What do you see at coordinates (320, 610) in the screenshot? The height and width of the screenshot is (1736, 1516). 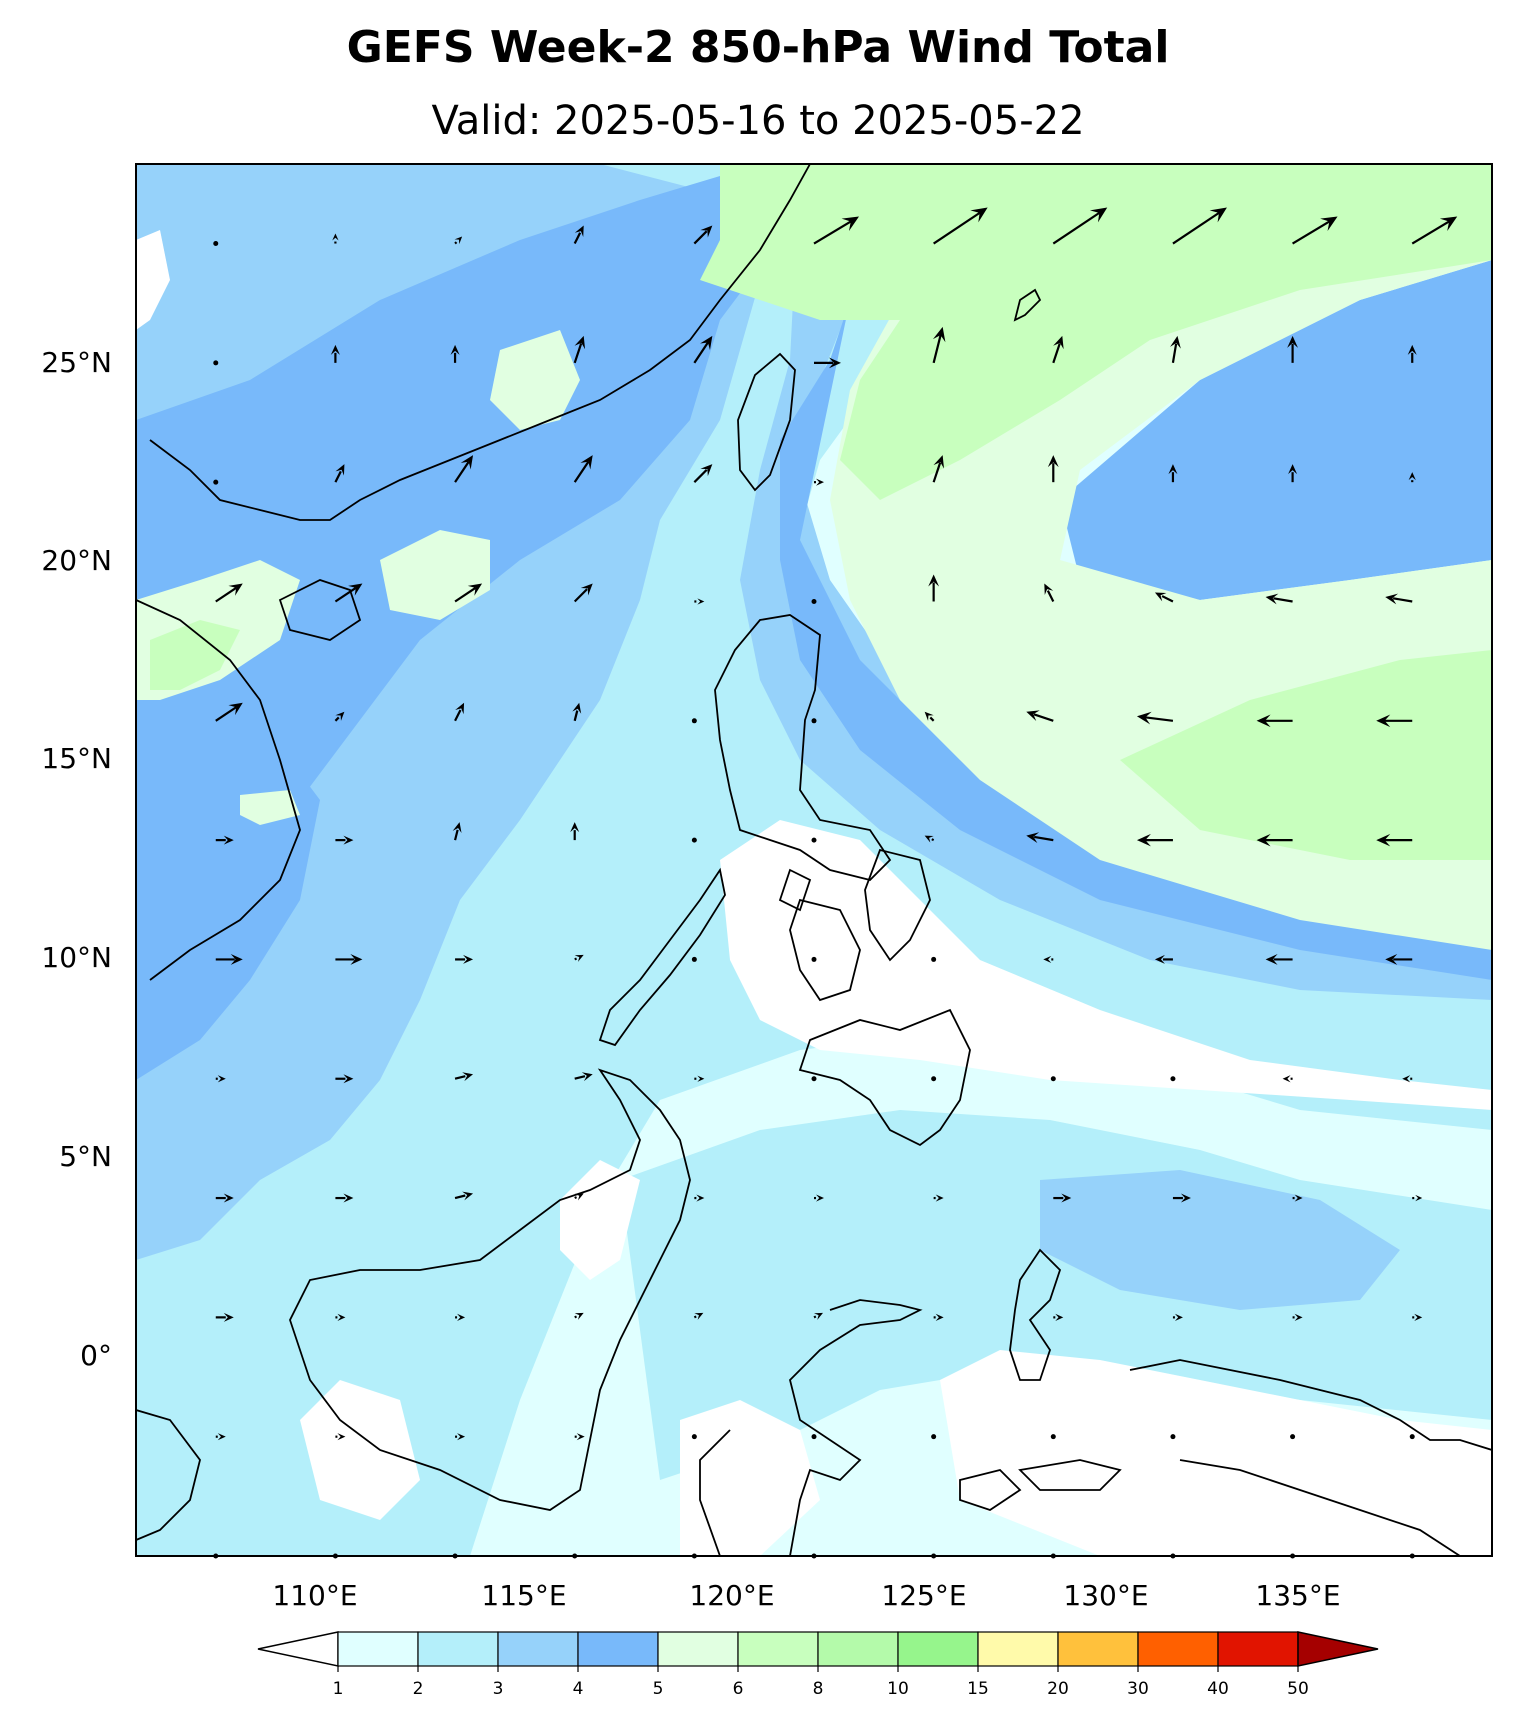 I see `coast-hainan` at bounding box center [320, 610].